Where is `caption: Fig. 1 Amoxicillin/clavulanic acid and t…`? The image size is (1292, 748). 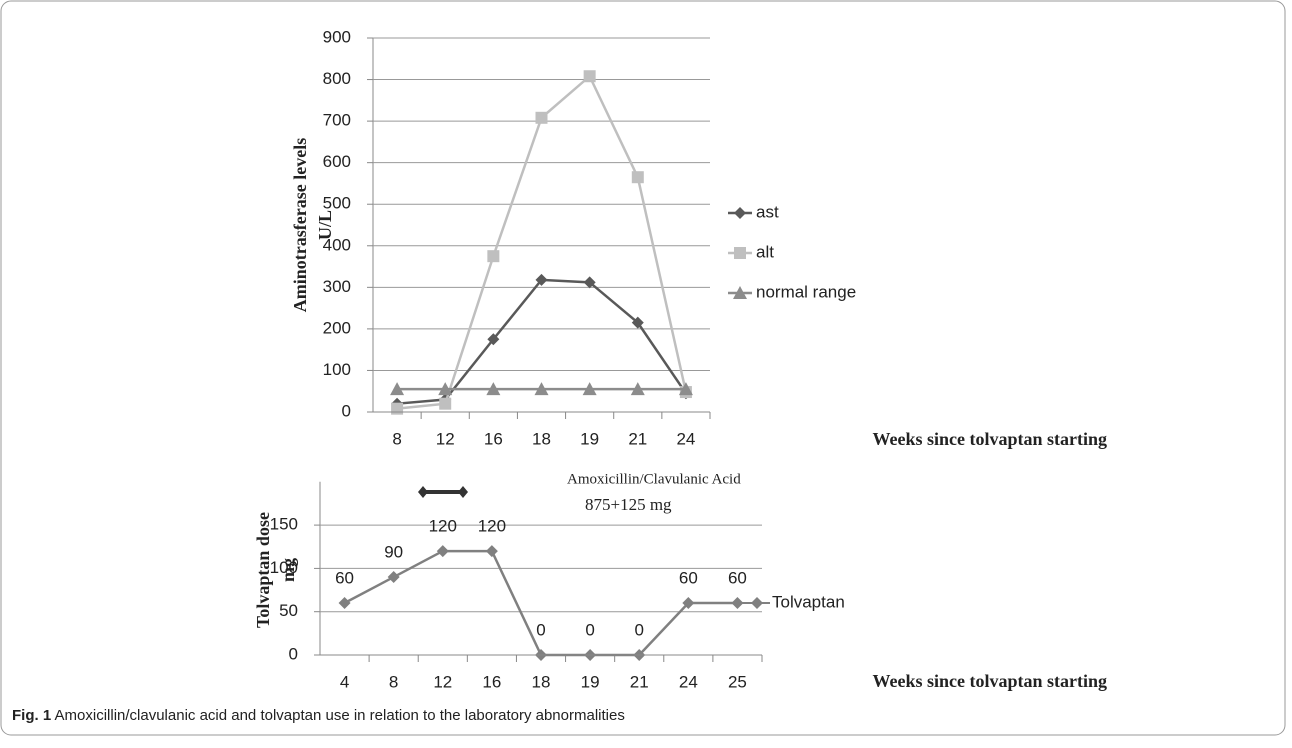
caption: Fig. 1 Amoxicillin/clavulanic acid and t… is located at coordinates (318, 715).